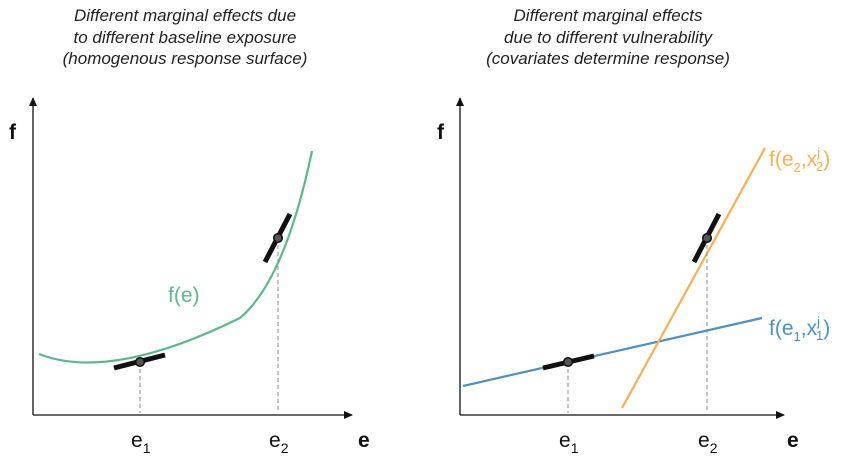 Image resolution: width=850 pixels, height=459 pixels. Describe the element at coordinates (184, 295) in the screenshot. I see `curve-label-f-e: f(e)` at that location.